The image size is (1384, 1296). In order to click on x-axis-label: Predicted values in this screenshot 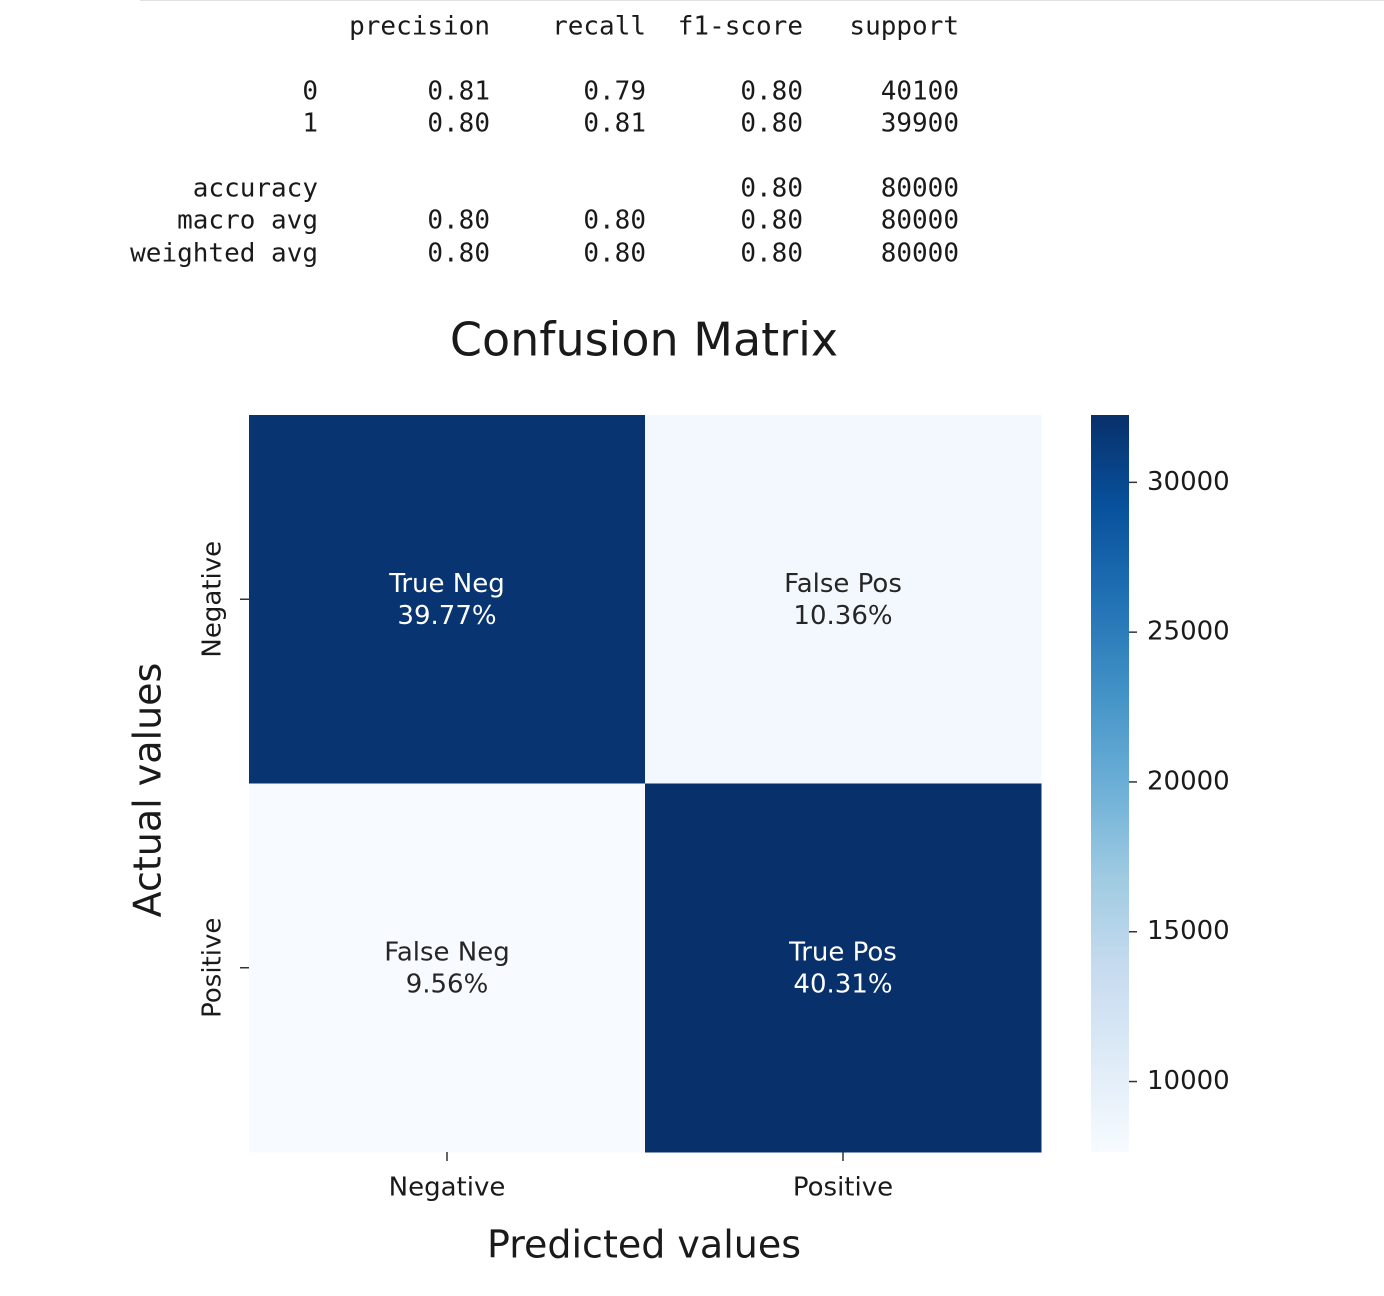, I will do `click(644, 1245)`.